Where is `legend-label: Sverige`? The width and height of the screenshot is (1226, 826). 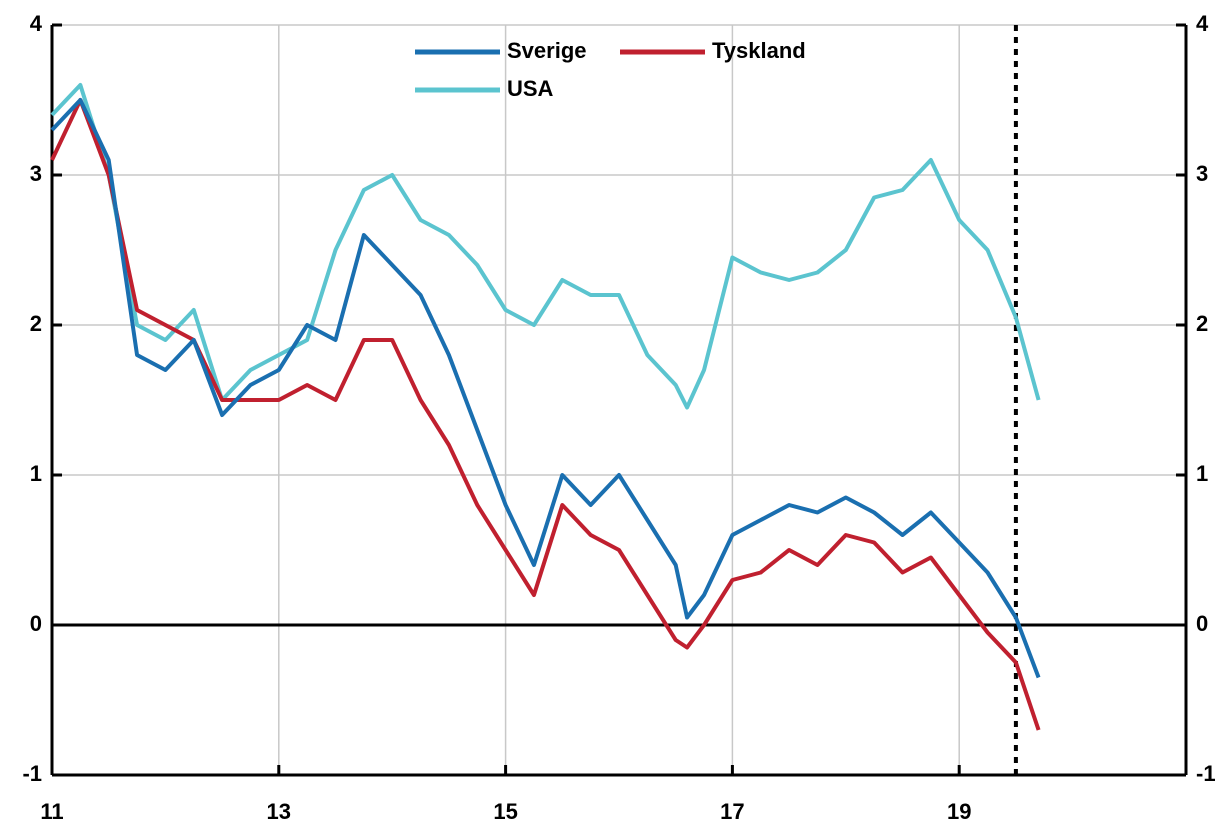 legend-label: Sverige is located at coordinates (547, 50).